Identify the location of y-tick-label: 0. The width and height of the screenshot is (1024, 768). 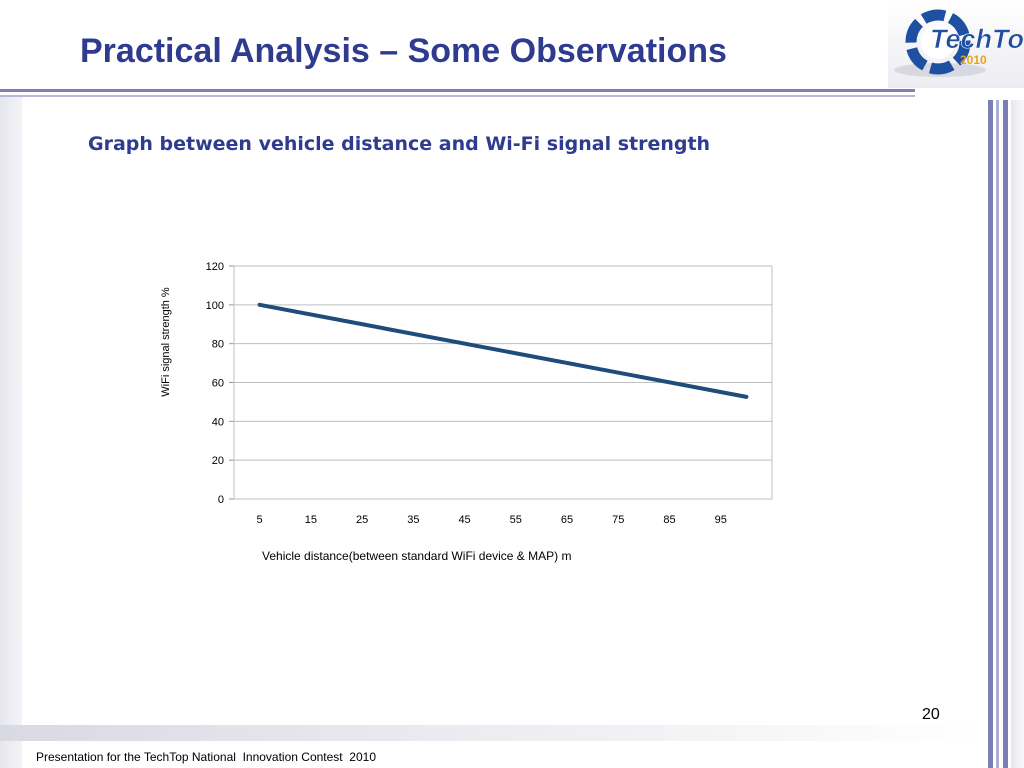
(221, 500).